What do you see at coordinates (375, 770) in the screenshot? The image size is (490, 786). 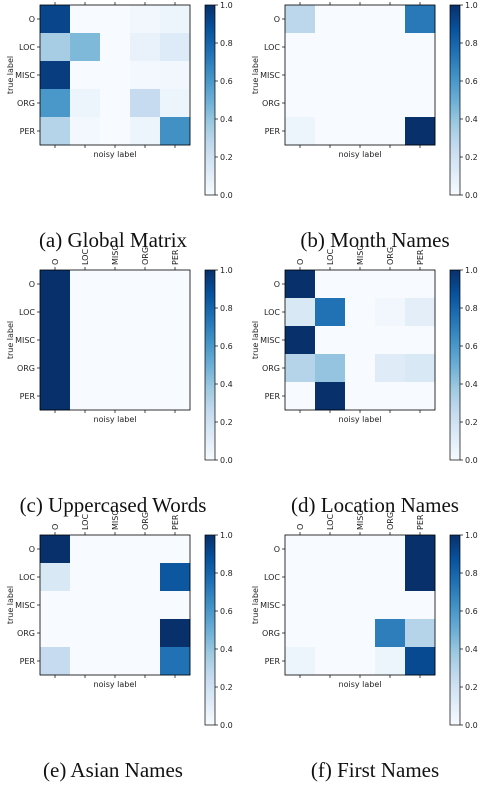 I see `panel-caption: (f) First Names` at bounding box center [375, 770].